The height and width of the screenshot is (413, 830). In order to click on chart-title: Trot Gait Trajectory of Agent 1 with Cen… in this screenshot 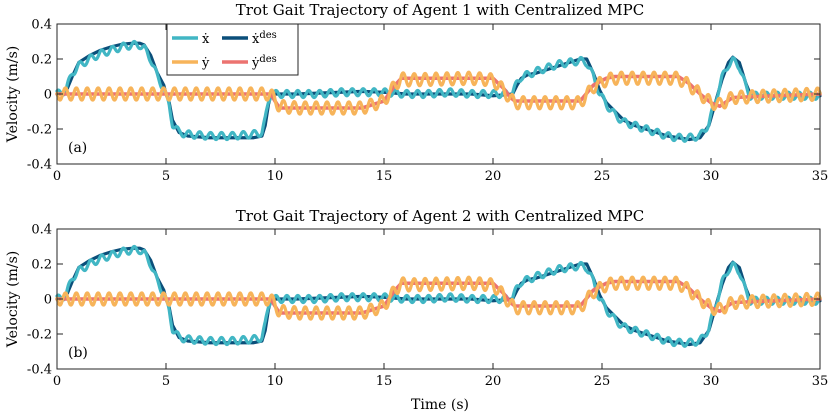, I will do `click(440, 10)`.